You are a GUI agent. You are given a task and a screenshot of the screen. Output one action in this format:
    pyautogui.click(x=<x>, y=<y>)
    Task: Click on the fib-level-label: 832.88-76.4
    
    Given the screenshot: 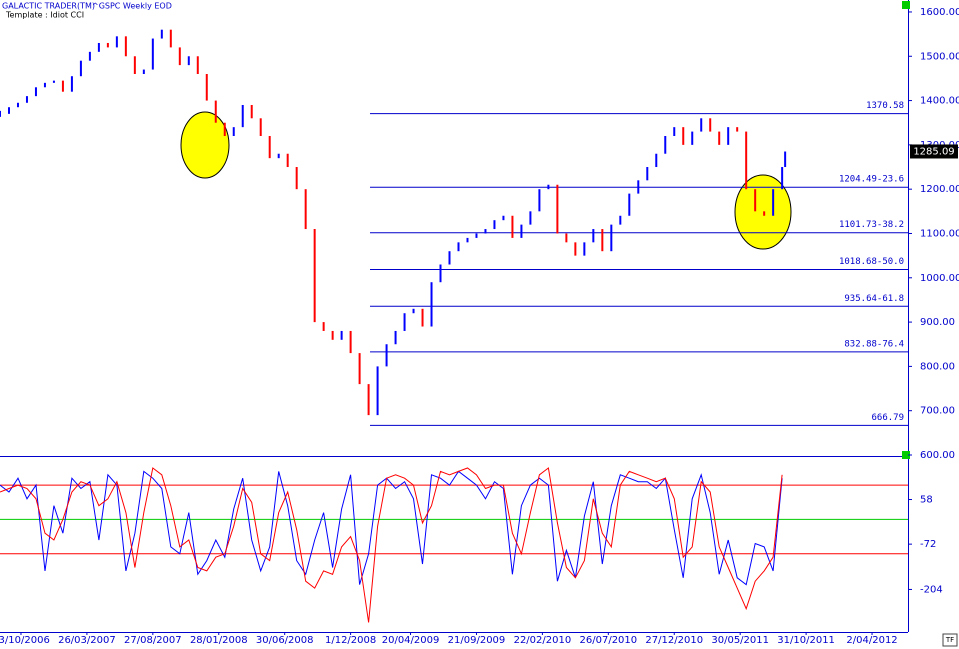 What is the action you would take?
    pyautogui.click(x=874, y=344)
    